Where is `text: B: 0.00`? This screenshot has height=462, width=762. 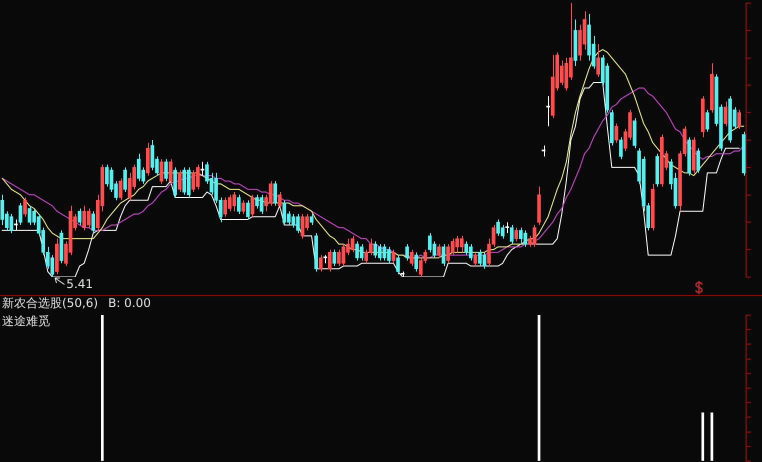
text: B: 0.00 is located at coordinates (129, 303).